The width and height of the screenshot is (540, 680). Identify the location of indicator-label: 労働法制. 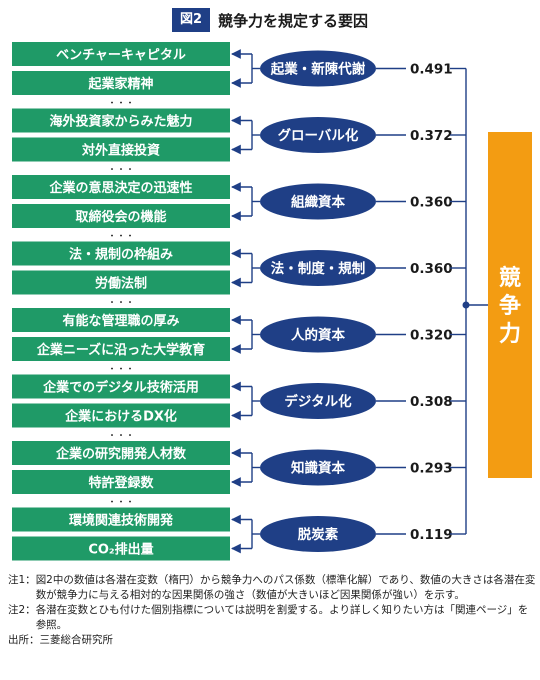
(121, 284).